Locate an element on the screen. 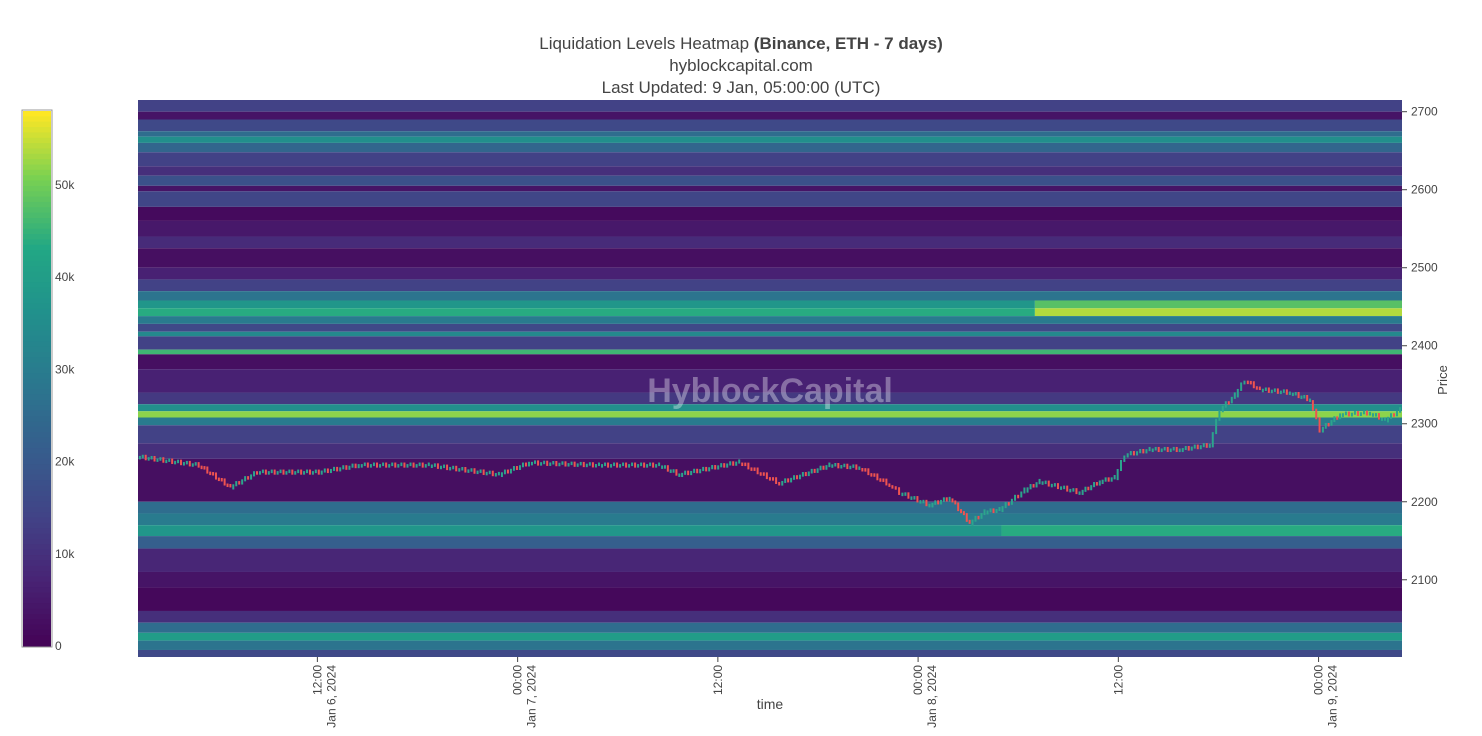  x-tick-label: 12:00 is located at coordinates (718, 680).